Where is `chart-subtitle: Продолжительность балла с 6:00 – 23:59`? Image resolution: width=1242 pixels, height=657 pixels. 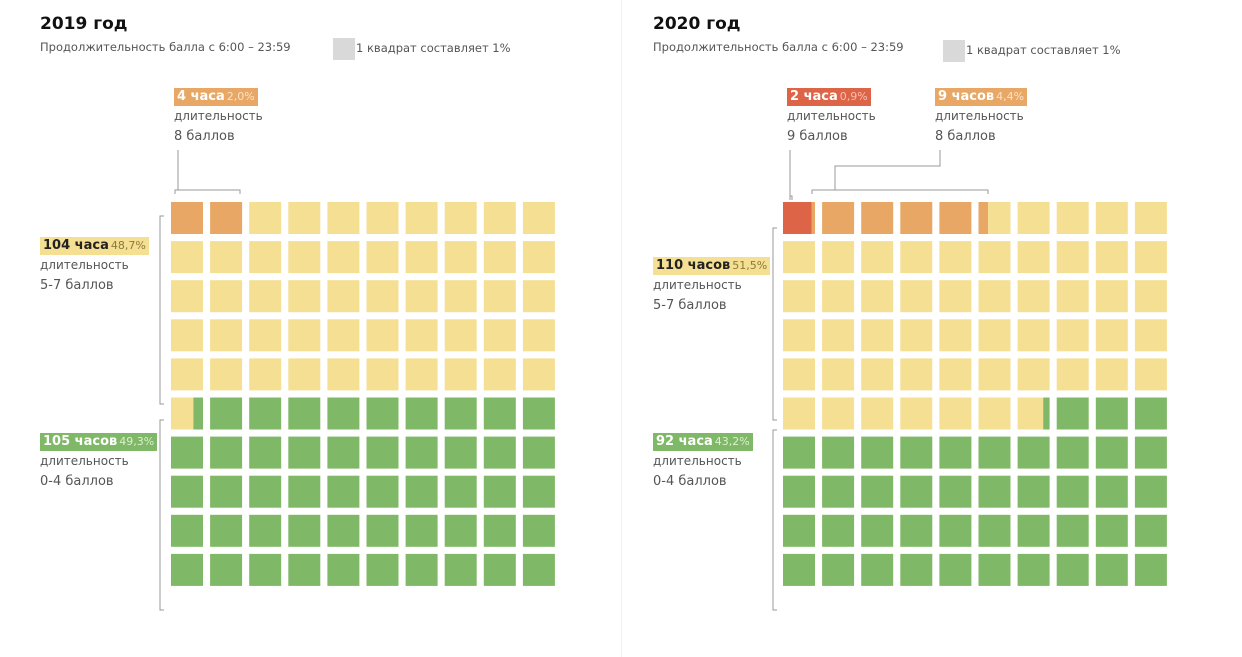 chart-subtitle: Продолжительность балла с 6:00 – 23:59 is located at coordinates (778, 47).